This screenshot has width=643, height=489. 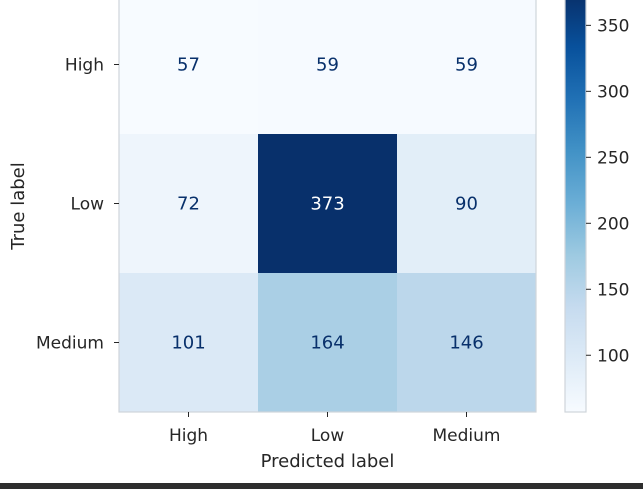 What do you see at coordinates (613, 158) in the screenshot?
I see `colorbar-tick-label: 250` at bounding box center [613, 158].